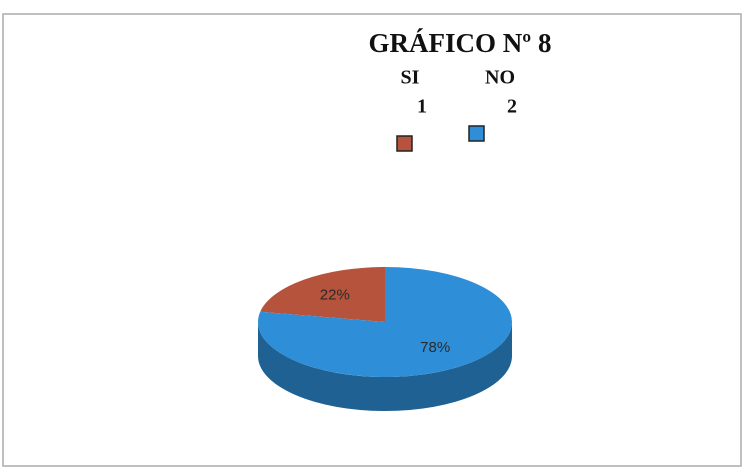 The width and height of the screenshot is (746, 472). Describe the element at coordinates (460, 43) in the screenshot. I see `chart-title: GRÁFICO Nº 8` at that location.